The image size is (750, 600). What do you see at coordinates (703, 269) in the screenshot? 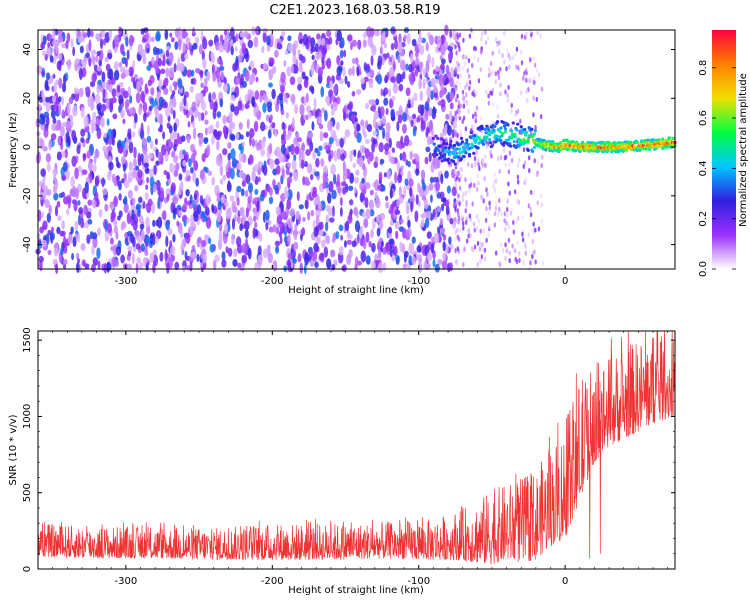
I see `colorbar-tick-label: 0.0` at bounding box center [703, 269].